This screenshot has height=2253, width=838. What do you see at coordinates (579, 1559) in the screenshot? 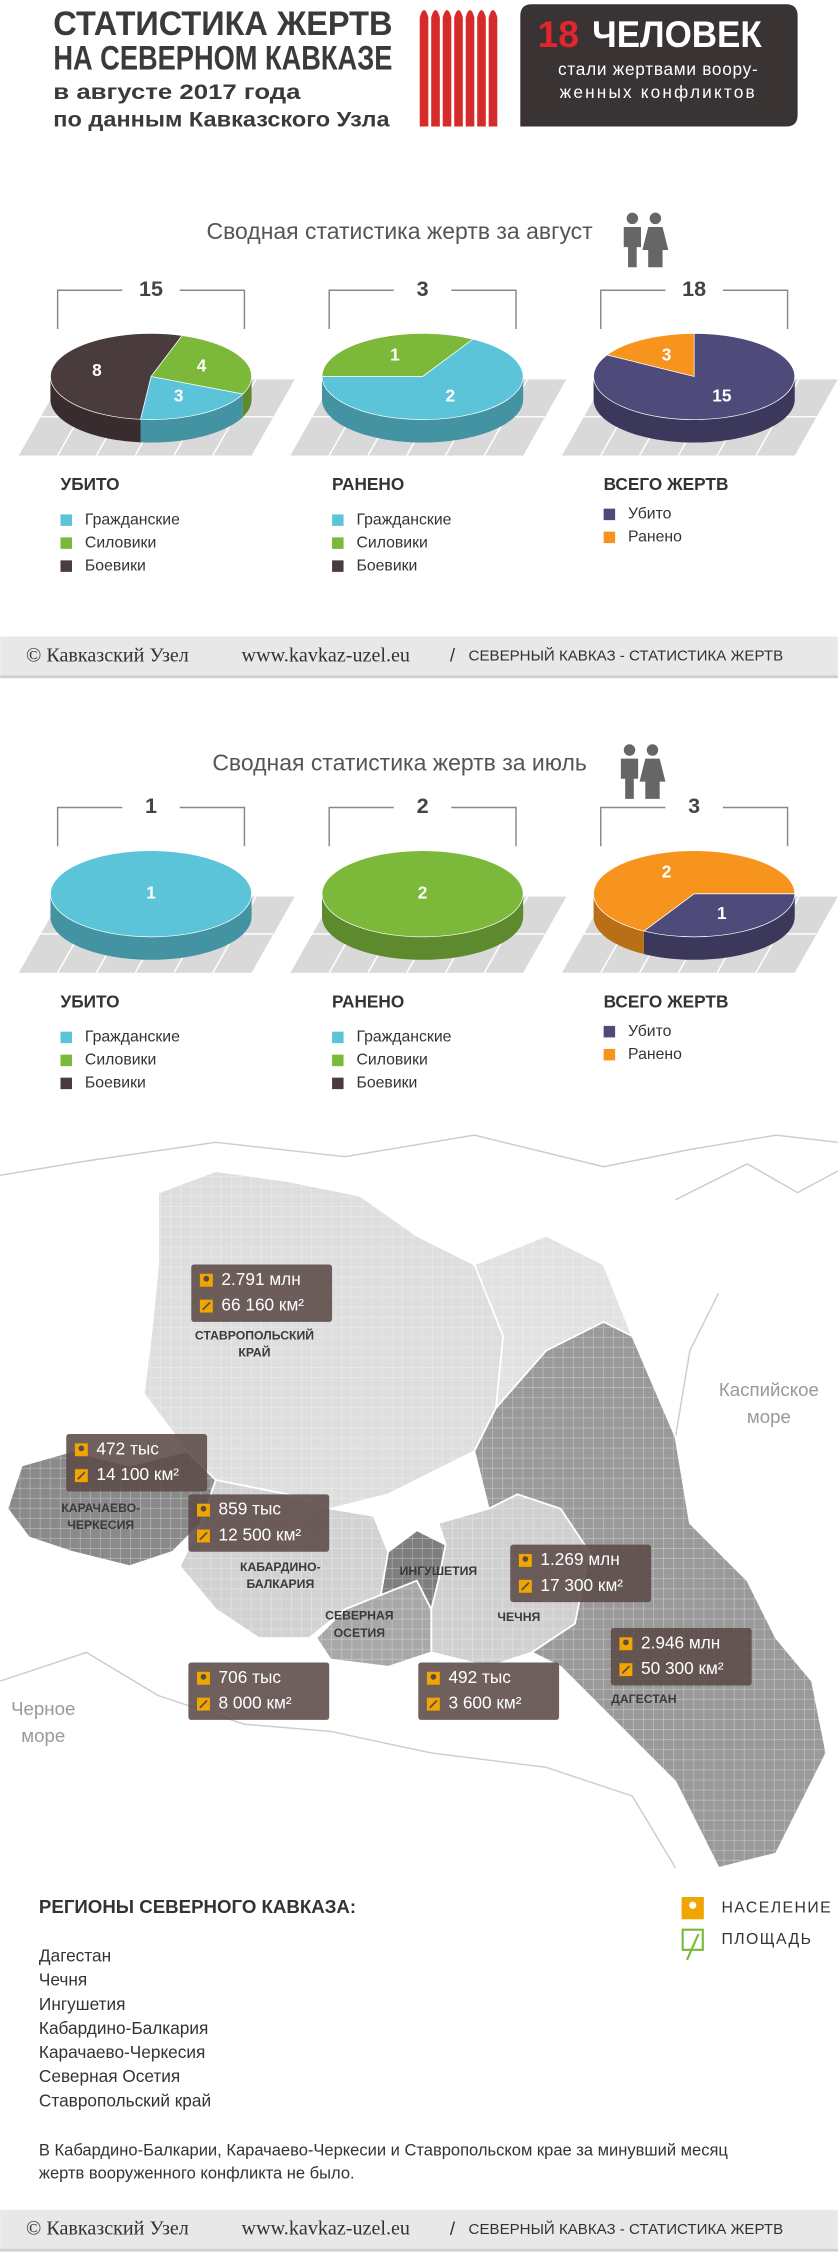
I see `population: 1.269 млн` at bounding box center [579, 1559].